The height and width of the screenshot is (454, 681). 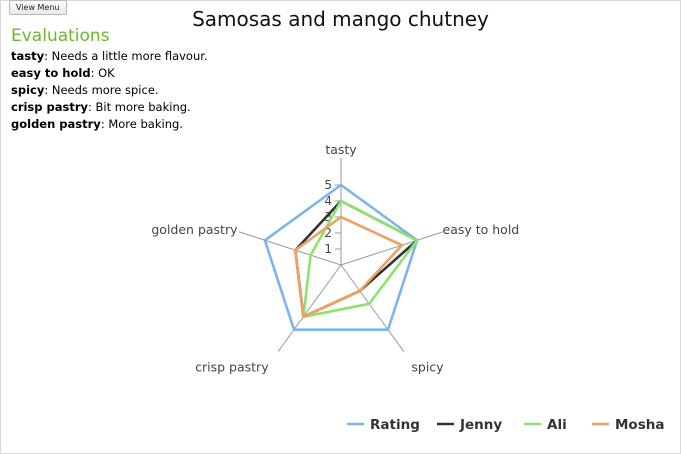 I want to click on axis-label-easy-to-hold: easy to hold, so click(x=481, y=229).